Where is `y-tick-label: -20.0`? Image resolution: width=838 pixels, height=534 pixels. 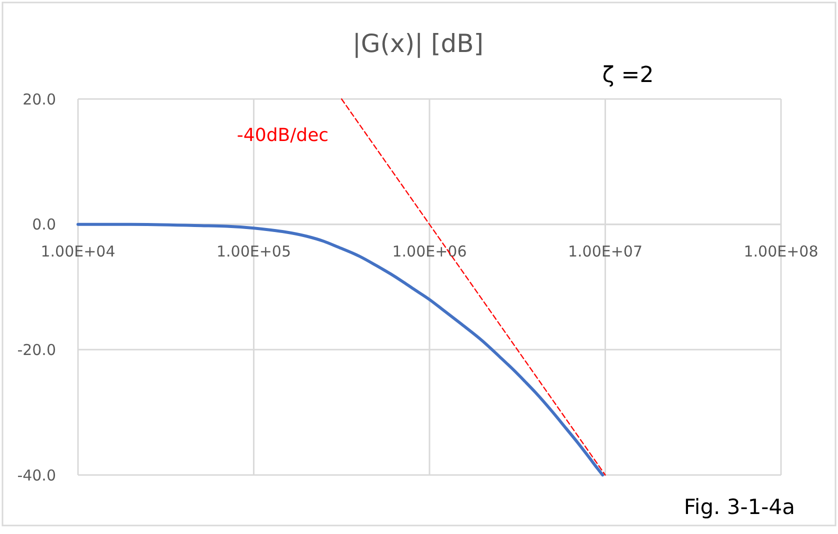
y-tick-label: -20.0 is located at coordinates (36, 349).